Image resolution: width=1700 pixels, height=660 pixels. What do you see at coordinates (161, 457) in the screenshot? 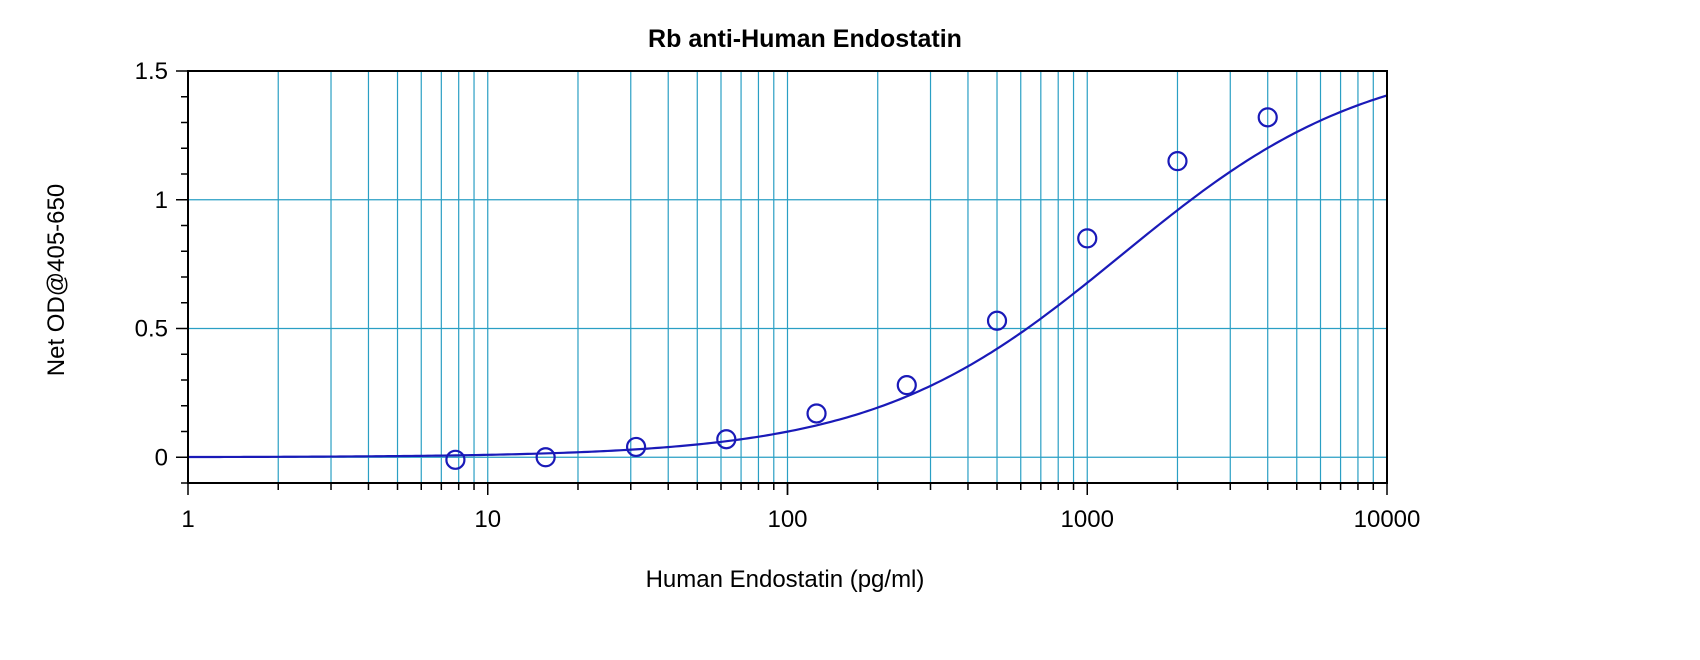
I see `y-tick-label: 0` at bounding box center [161, 457].